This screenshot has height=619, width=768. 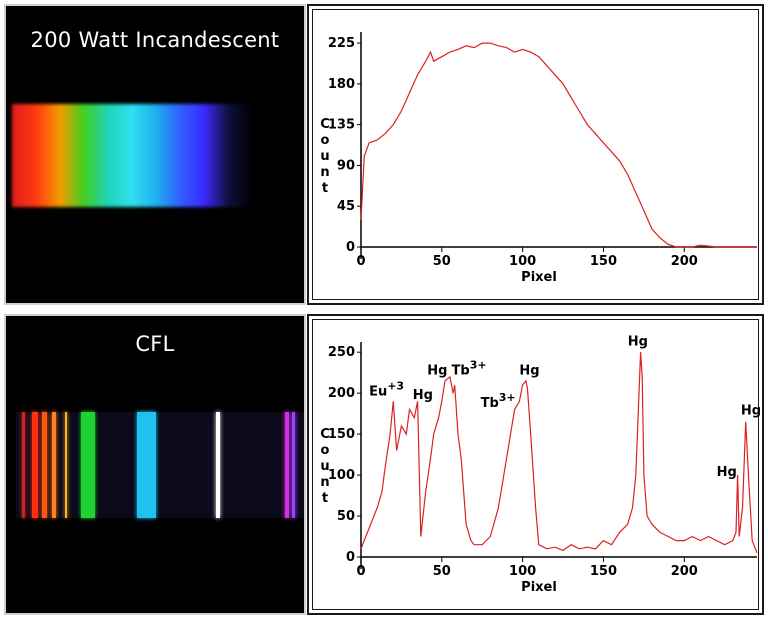 I want to click on peak-annotation: Eu+3, so click(x=386, y=390).